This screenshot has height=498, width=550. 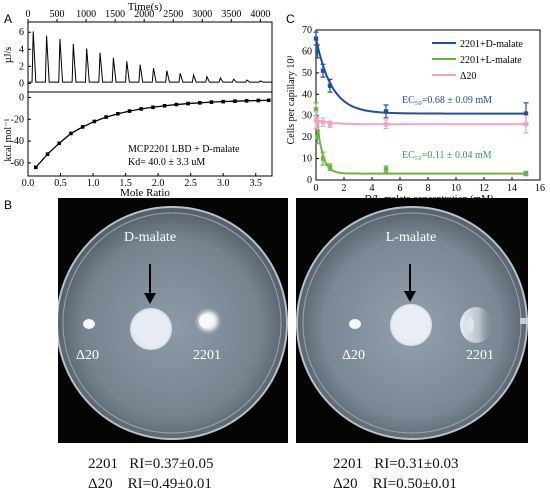 I want to click on itc-annotation-line1: MCP2201 LBD + D-malate, so click(x=184, y=149).